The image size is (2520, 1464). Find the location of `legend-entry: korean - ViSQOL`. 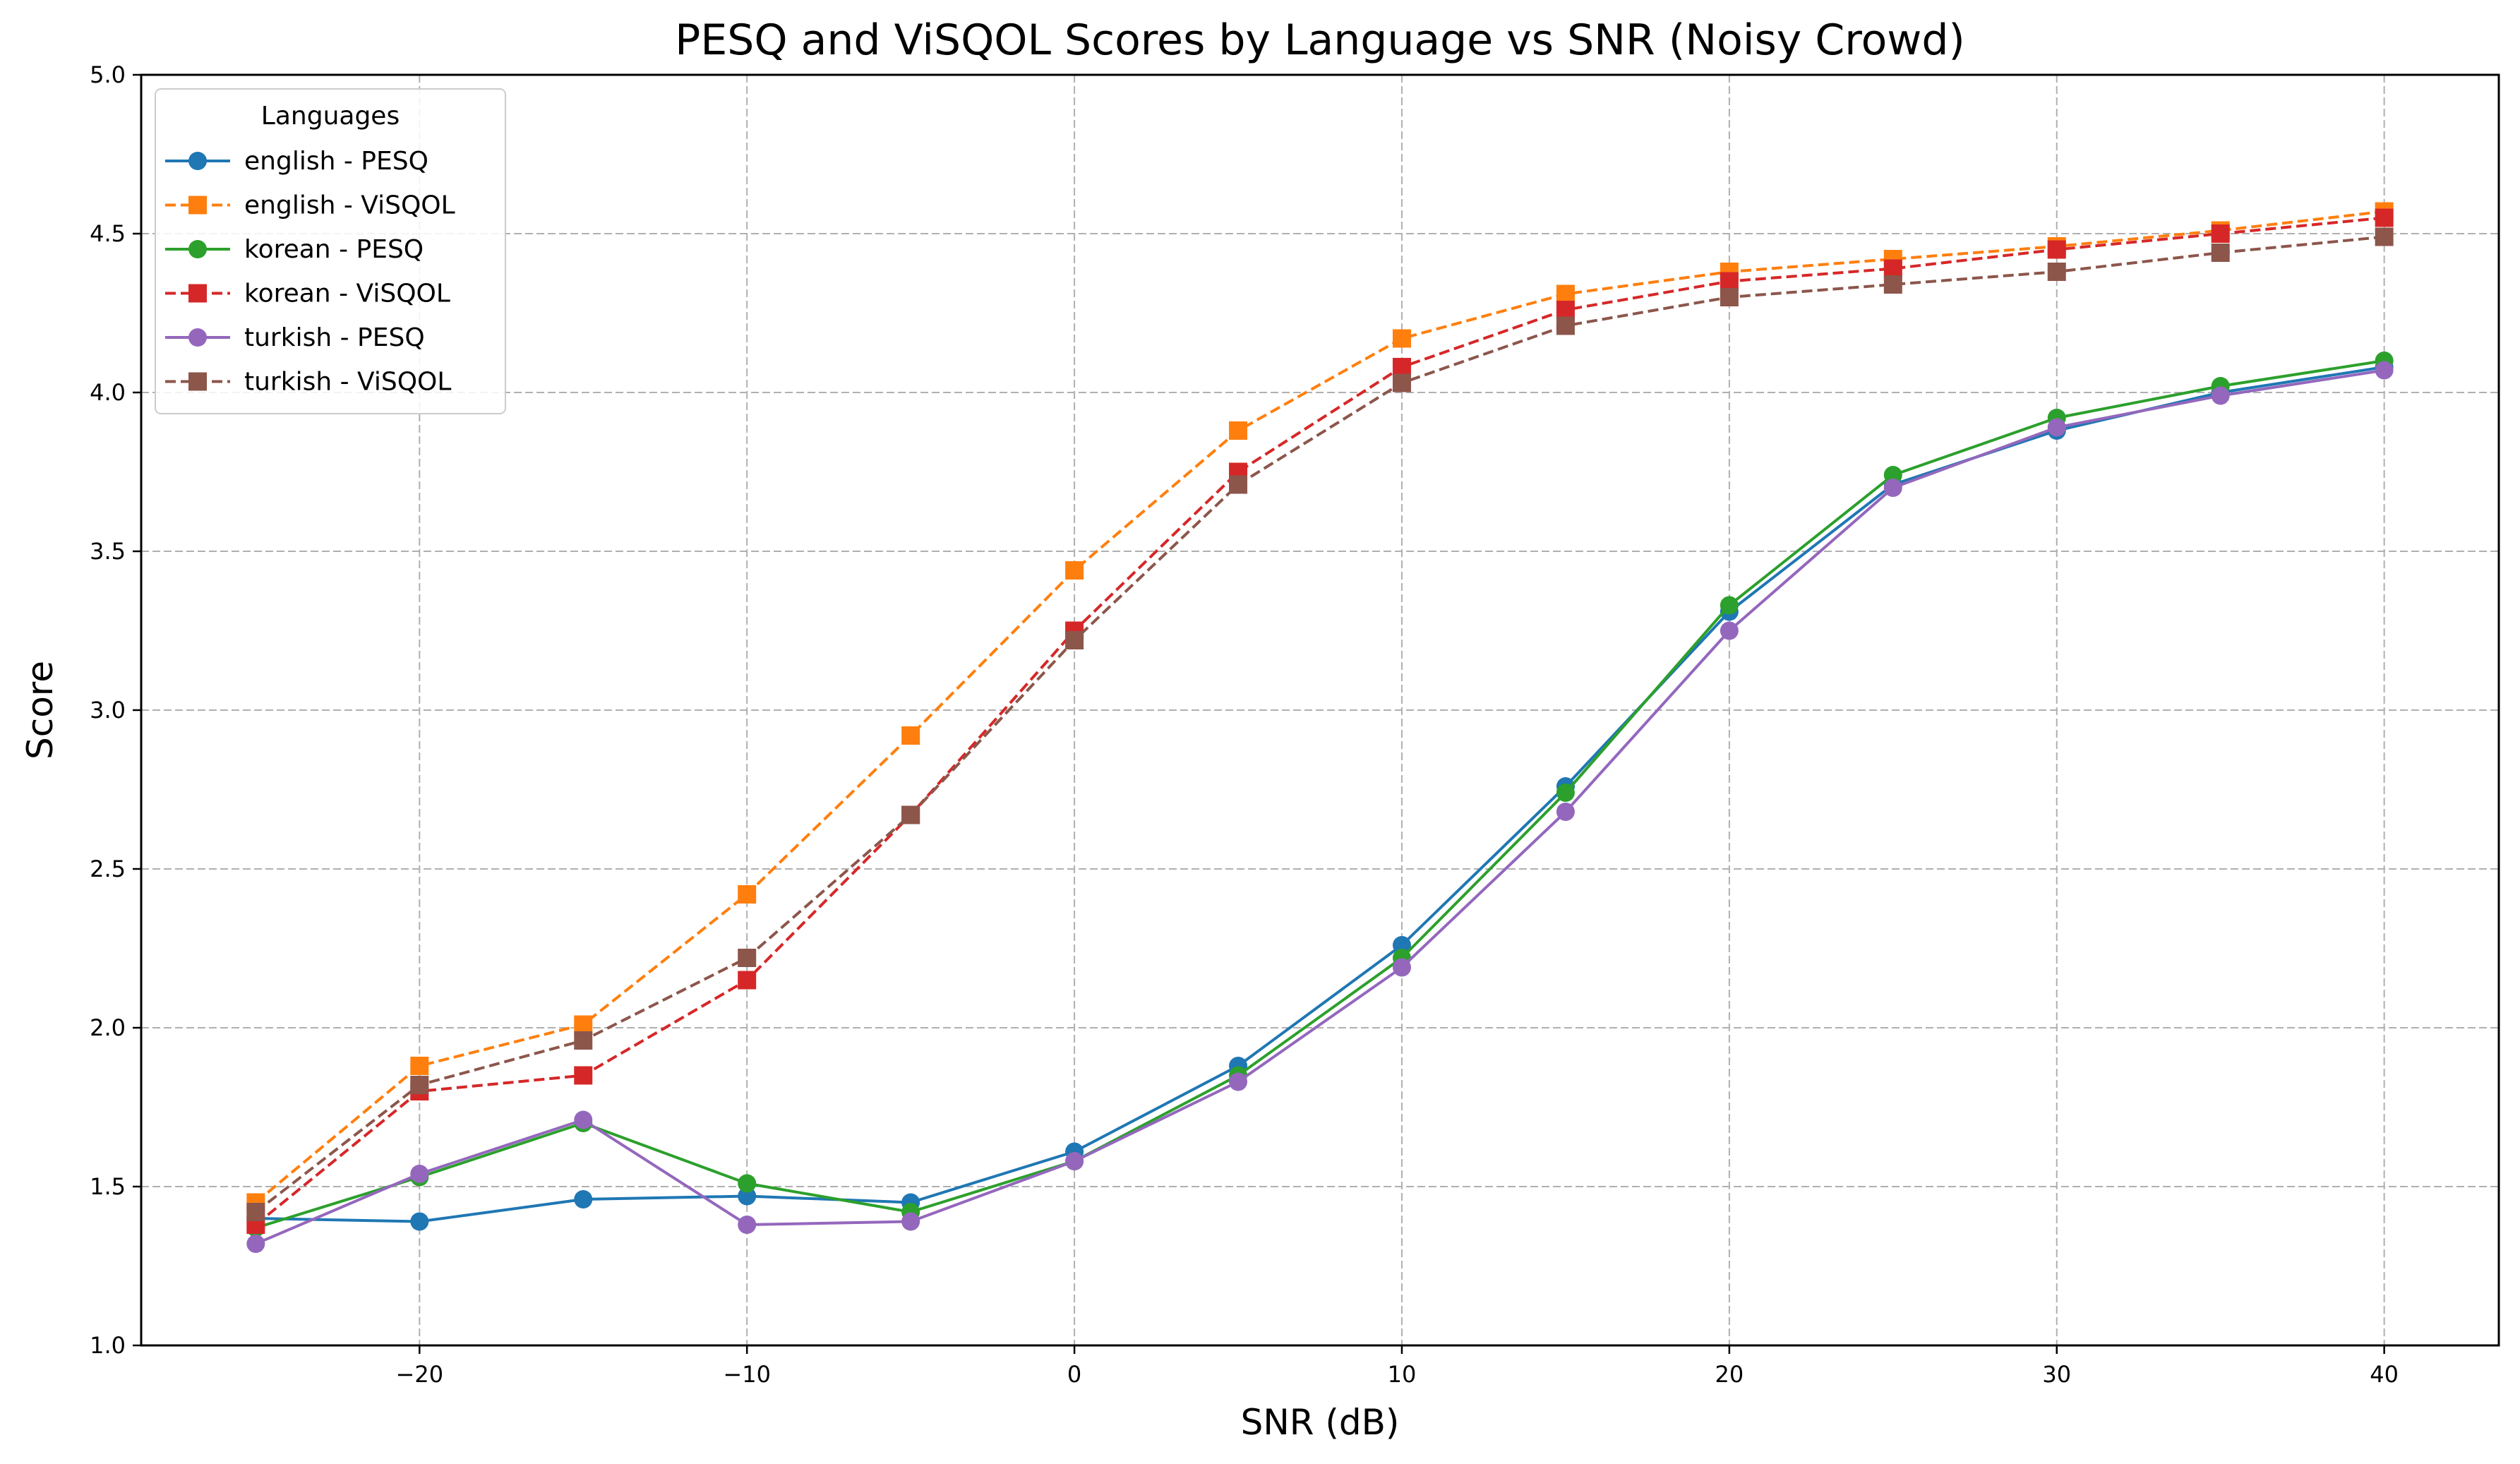

legend-entry: korean - ViSQOL is located at coordinates (307, 294).